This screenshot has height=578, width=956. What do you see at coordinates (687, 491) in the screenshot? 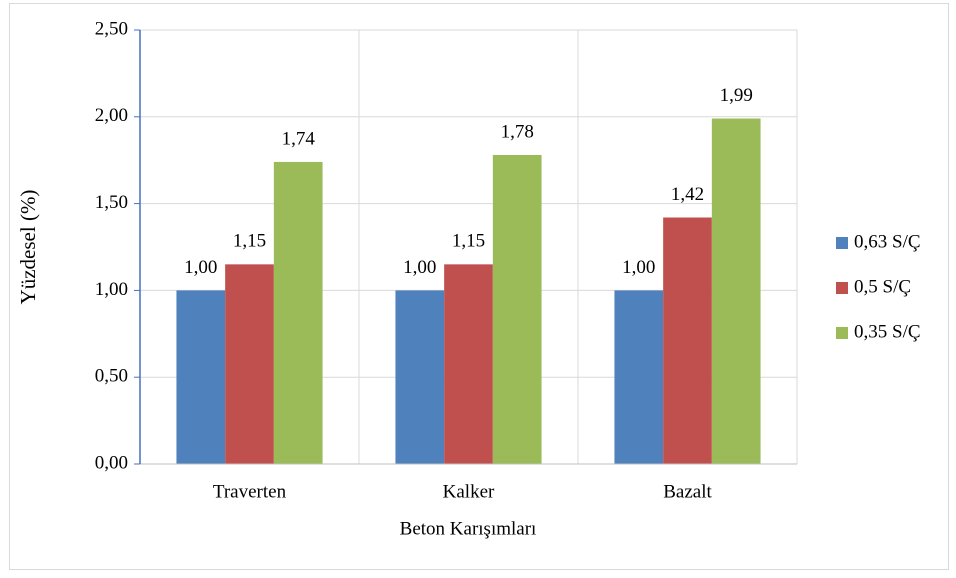
I see `x-tick-label: Bazalt` at bounding box center [687, 491].